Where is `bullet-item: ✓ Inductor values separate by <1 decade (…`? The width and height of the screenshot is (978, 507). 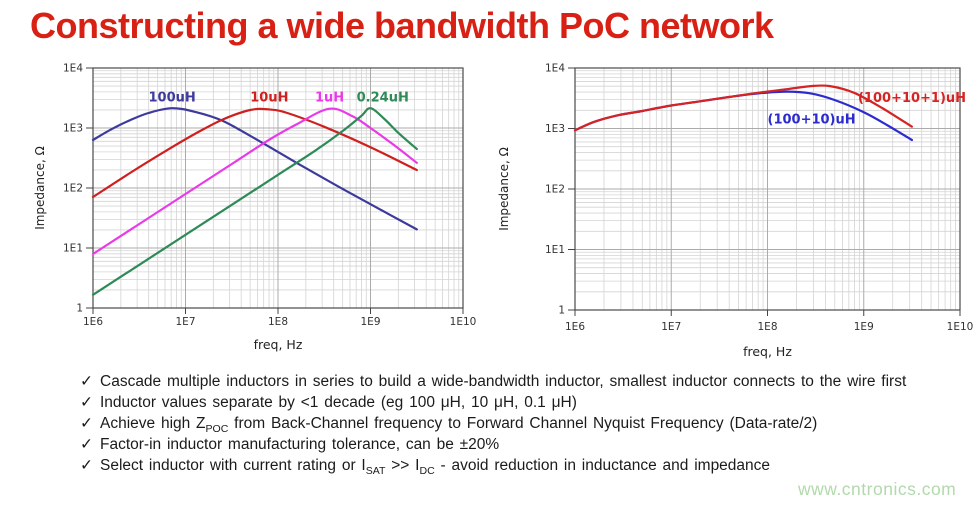 bullet-item: ✓ Inductor values separate by <1 decade (… is located at coordinates (527, 403).